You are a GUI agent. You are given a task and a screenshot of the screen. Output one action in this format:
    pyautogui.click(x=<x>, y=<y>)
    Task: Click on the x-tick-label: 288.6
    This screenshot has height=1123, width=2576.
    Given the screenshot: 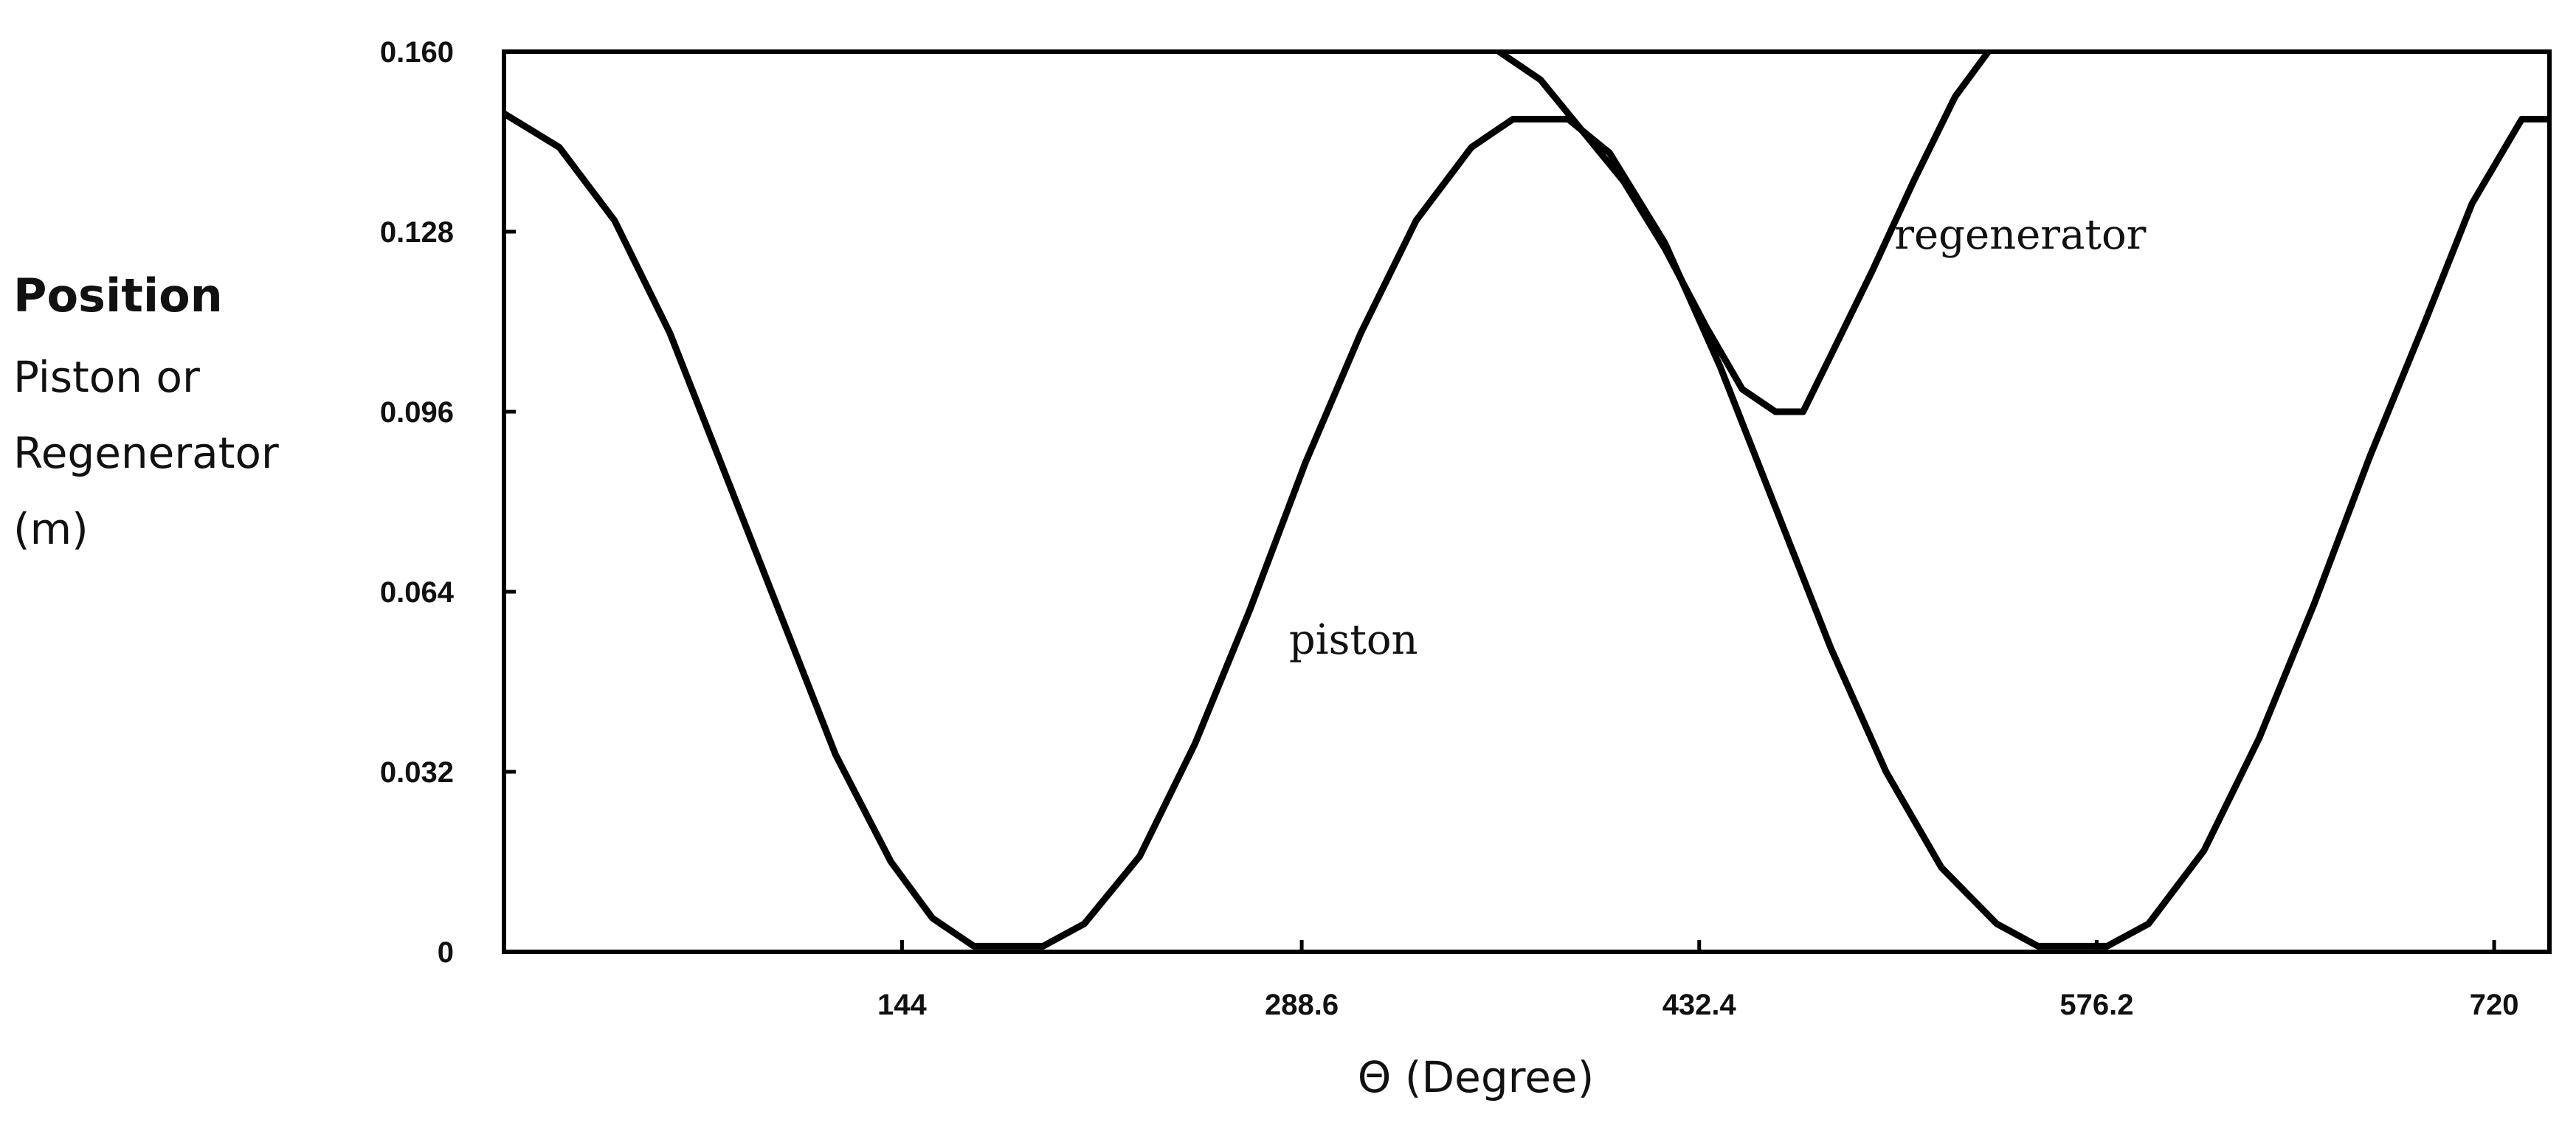 What is the action you would take?
    pyautogui.click(x=1302, y=1005)
    